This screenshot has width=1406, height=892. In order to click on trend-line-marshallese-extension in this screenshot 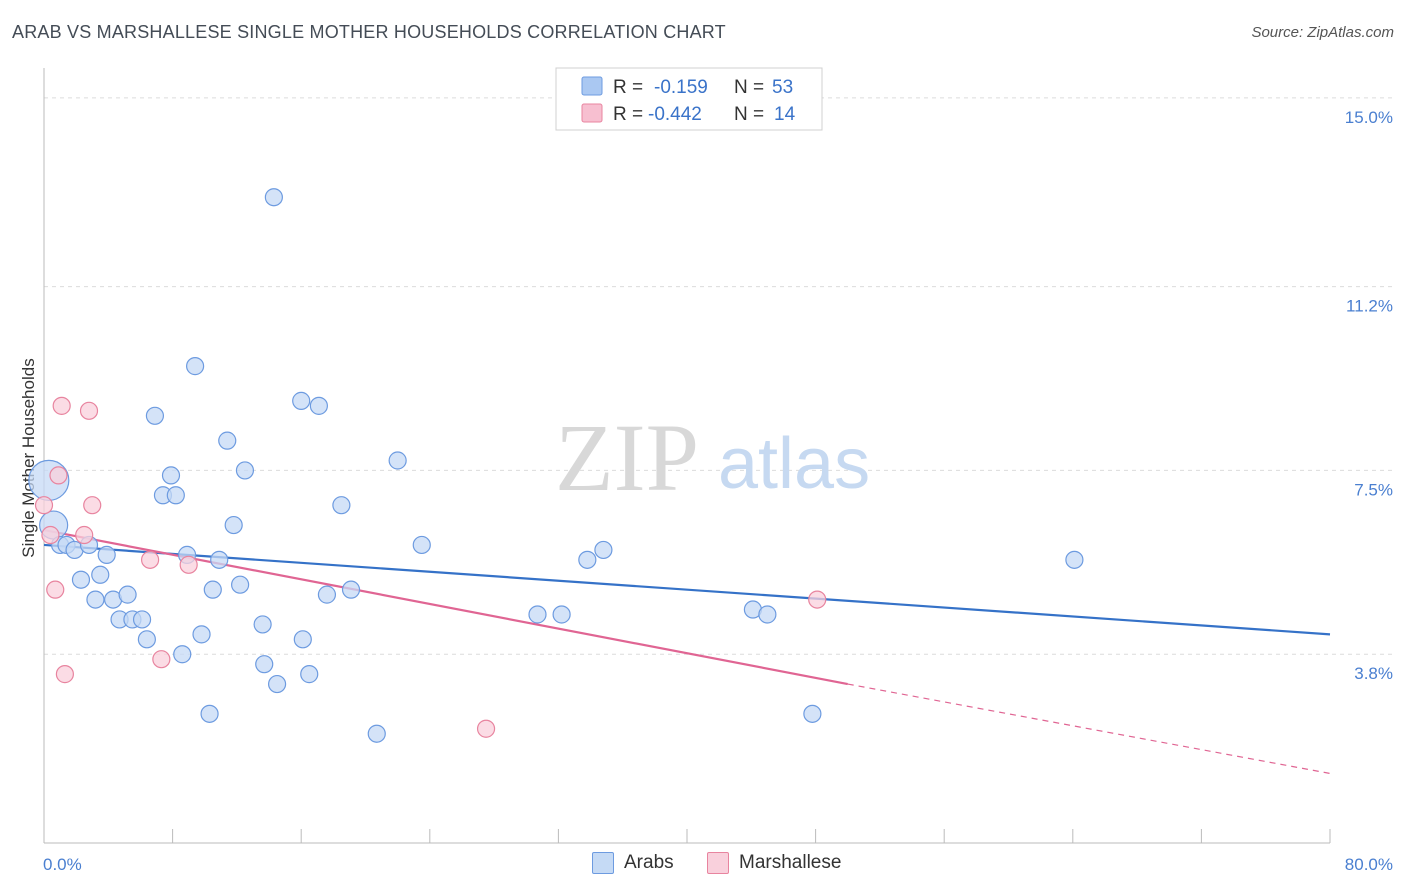, I will do `click(1089, 729)`.